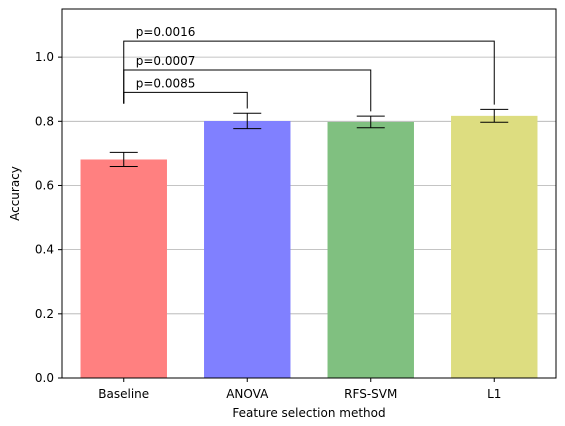 This screenshot has height=426, width=565. Describe the element at coordinates (299, 389) in the screenshot. I see `x-axis-ticks: Baseline ANOVA RFS-SVM L1` at that location.